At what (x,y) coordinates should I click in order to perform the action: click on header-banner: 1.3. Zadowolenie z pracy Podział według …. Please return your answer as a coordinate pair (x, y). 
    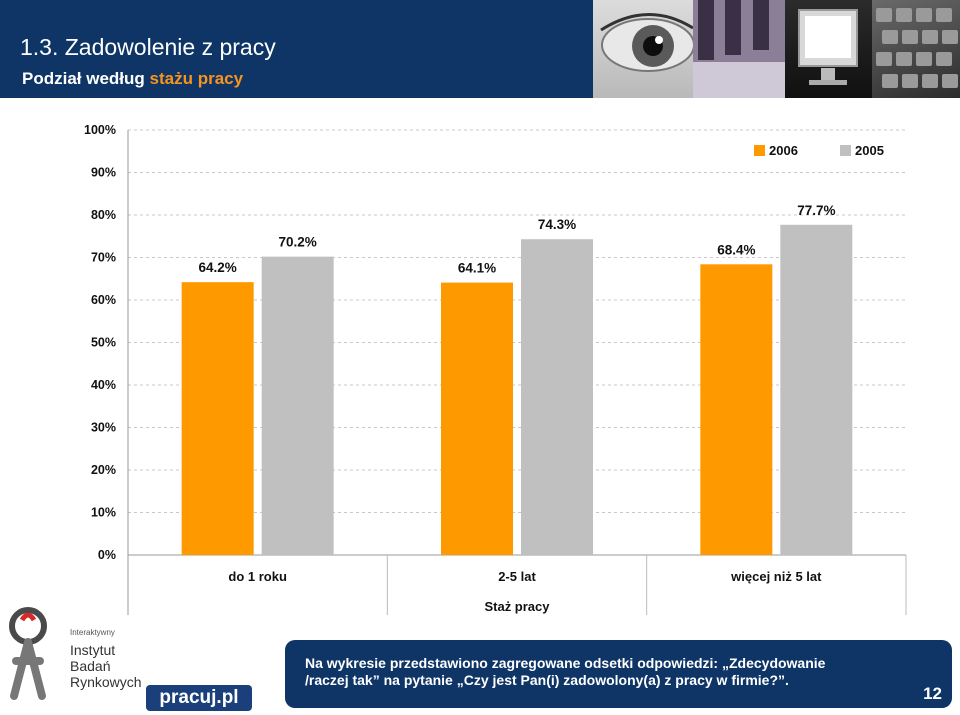
    Looking at the image, I should click on (480, 49).